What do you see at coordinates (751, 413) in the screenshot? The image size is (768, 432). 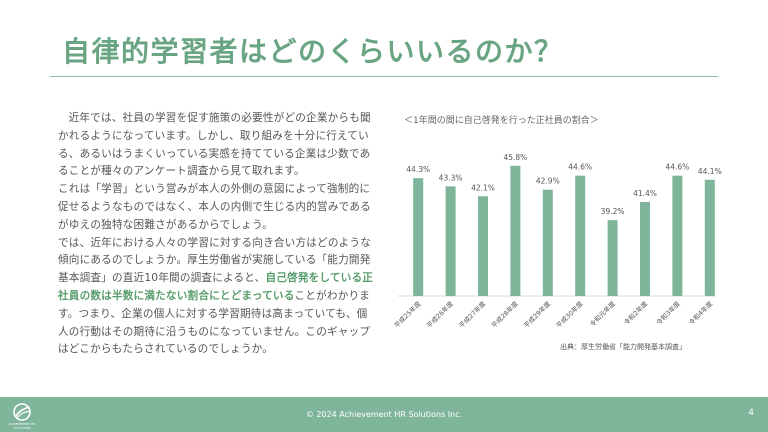 I see `page-number: 4` at bounding box center [751, 413].